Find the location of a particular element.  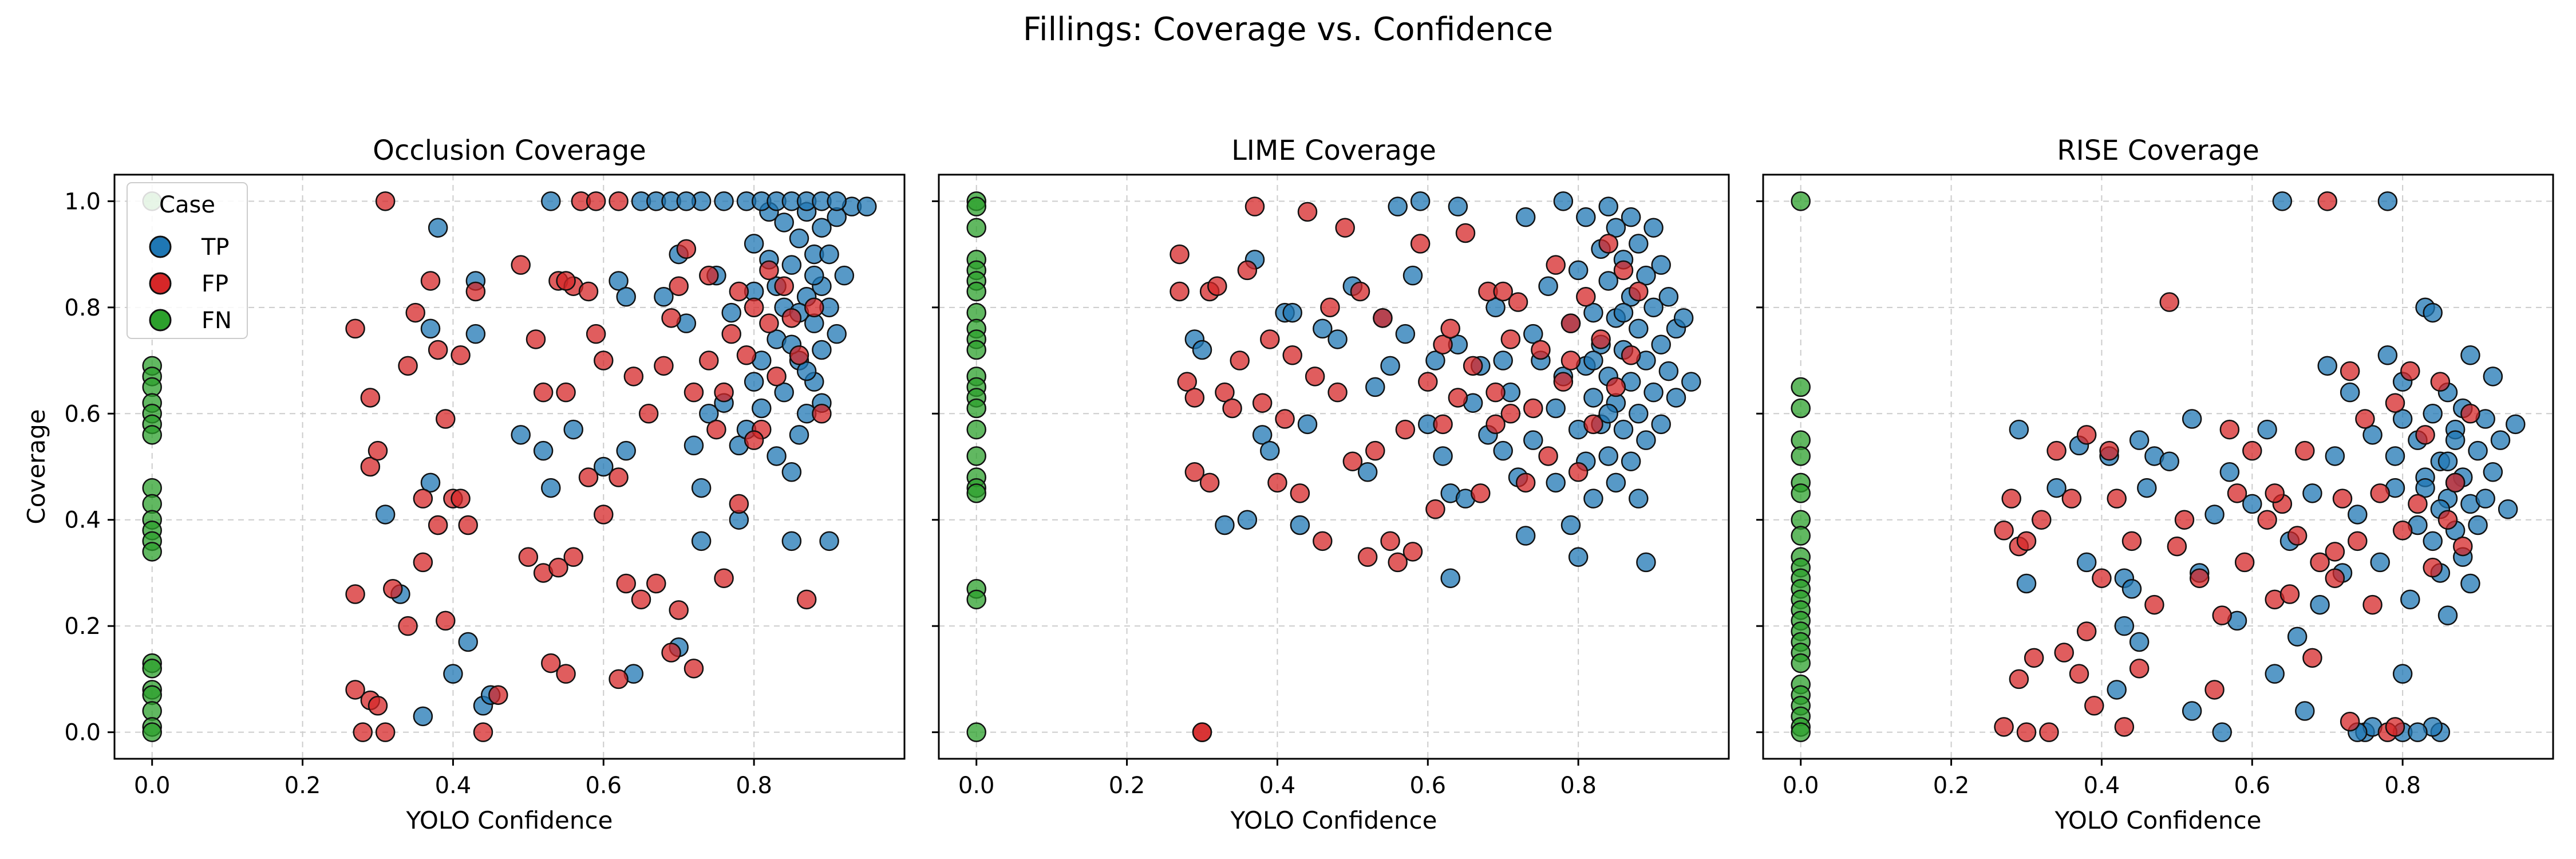

legend-marker-fp is located at coordinates (160, 283).